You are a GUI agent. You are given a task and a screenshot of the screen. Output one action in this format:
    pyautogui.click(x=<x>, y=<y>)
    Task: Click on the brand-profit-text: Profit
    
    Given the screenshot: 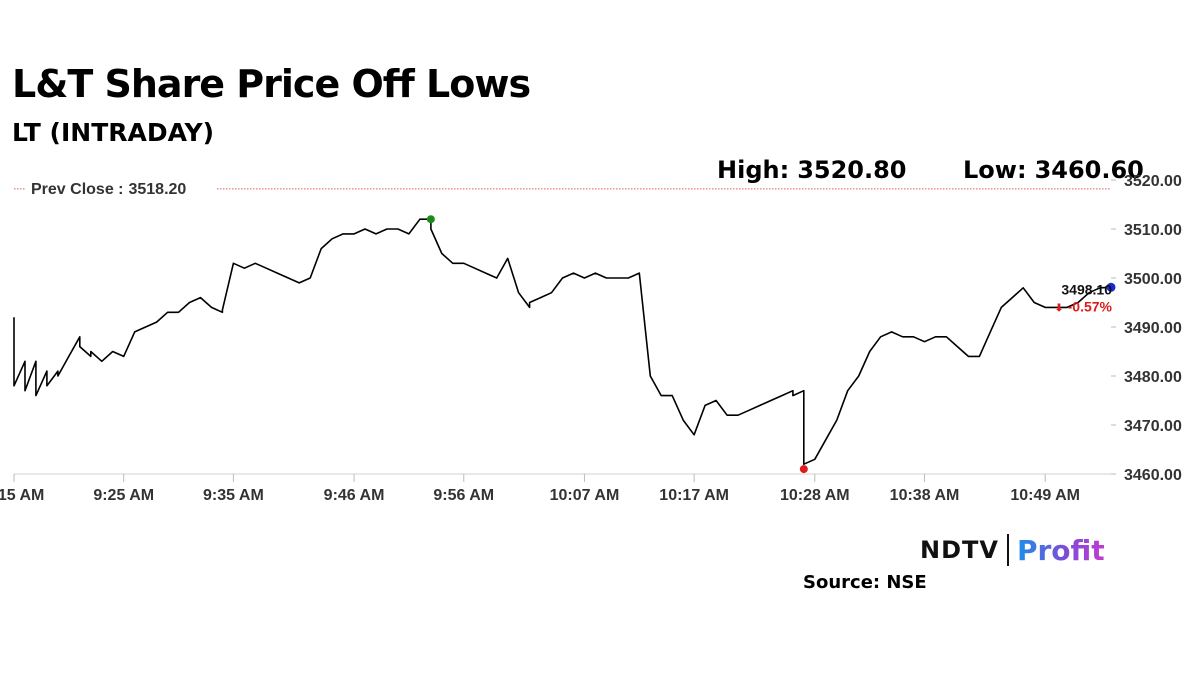 What is the action you would take?
    pyautogui.click(x=1060, y=550)
    